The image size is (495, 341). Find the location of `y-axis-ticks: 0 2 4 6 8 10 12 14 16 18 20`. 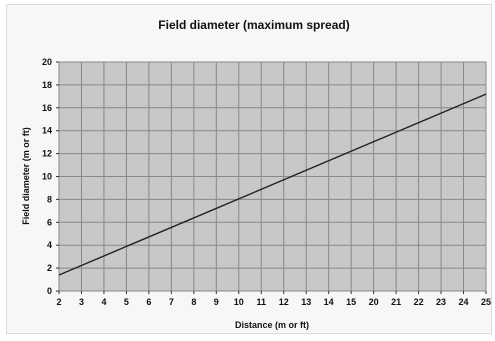

y-axis-ticks: 0 2 4 6 8 10 12 14 16 18 20 is located at coordinates (50, 176).